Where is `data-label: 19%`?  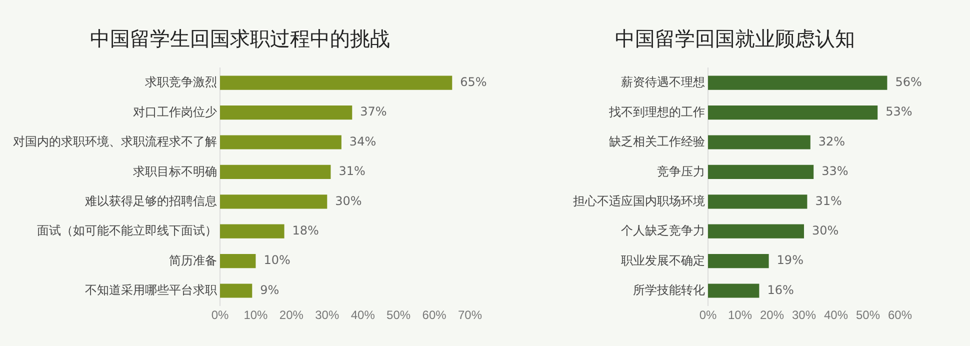
data-label: 19% is located at coordinates (790, 260).